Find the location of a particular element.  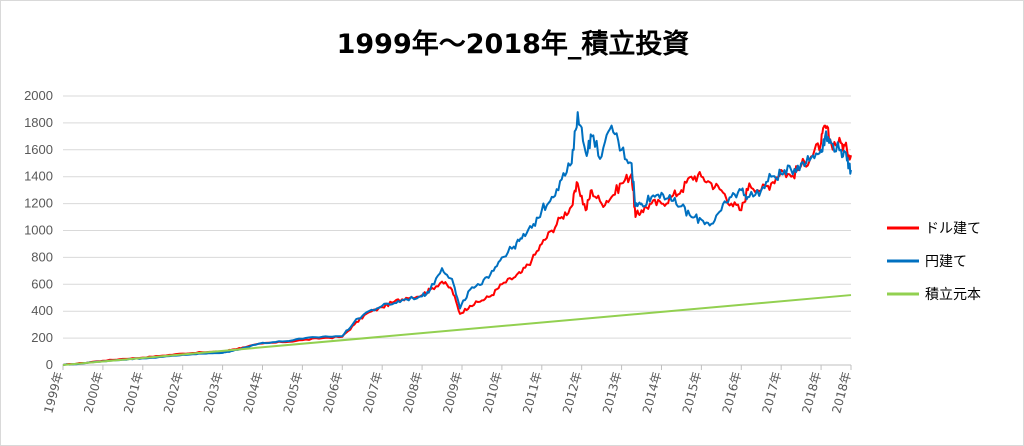

x-tick-label: 2010年 is located at coordinates (492, 392).